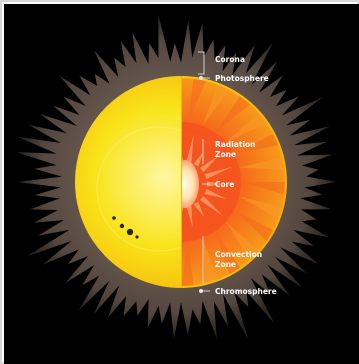  I want to click on radiation-zone, so click(211, 182).